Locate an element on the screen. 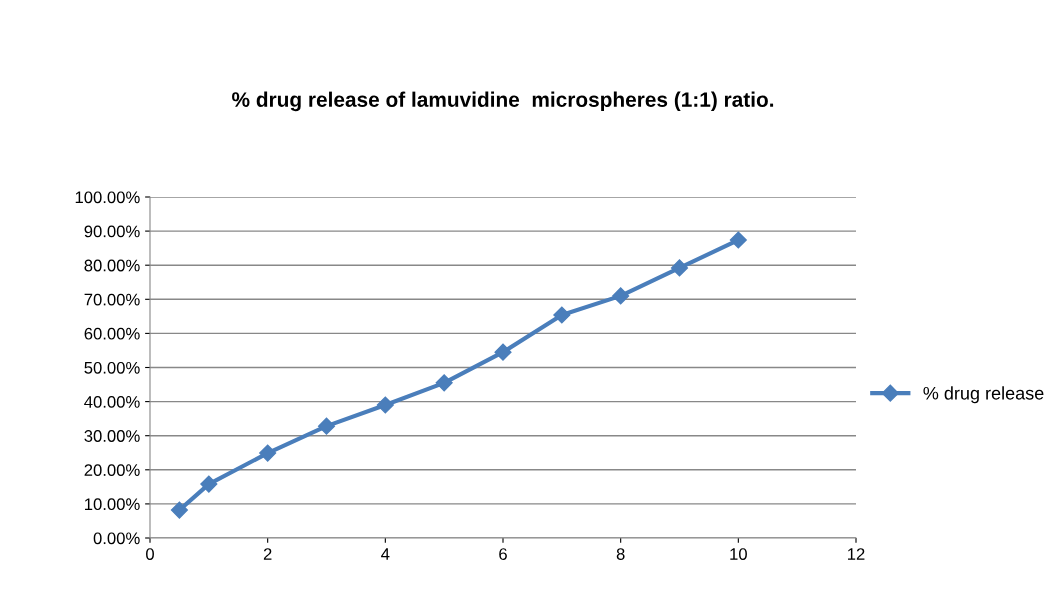  y-tick-label: 0.00% is located at coordinates (116, 538).